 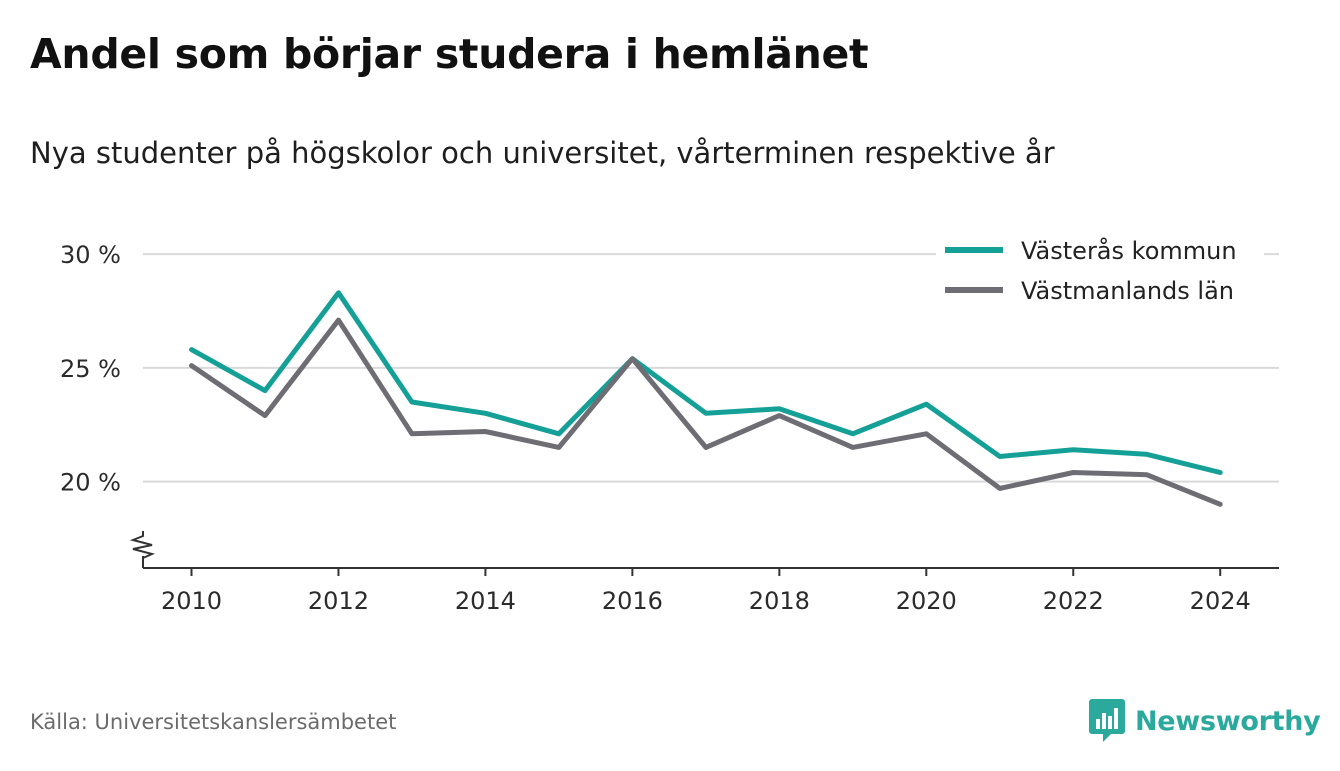 I want to click on source-note: Källa: Universitetskanslersämbetet, so click(x=213, y=722).